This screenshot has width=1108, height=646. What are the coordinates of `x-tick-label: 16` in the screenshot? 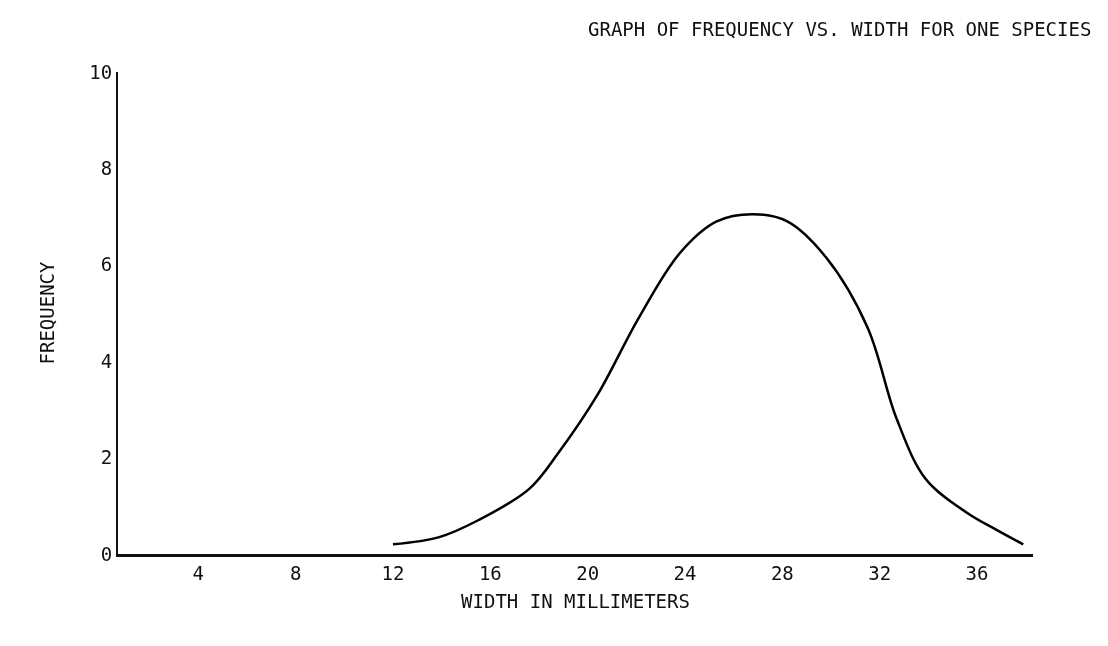 It's located at (490, 572).